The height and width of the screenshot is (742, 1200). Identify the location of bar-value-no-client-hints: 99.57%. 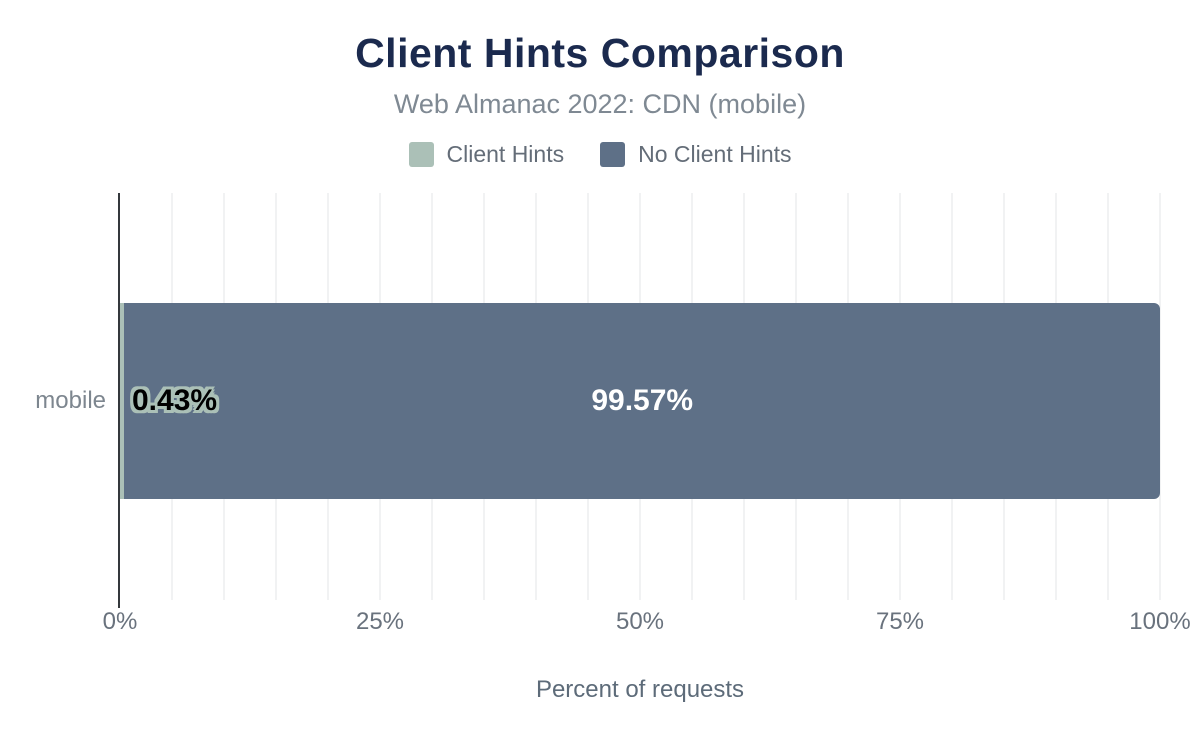
(642, 400).